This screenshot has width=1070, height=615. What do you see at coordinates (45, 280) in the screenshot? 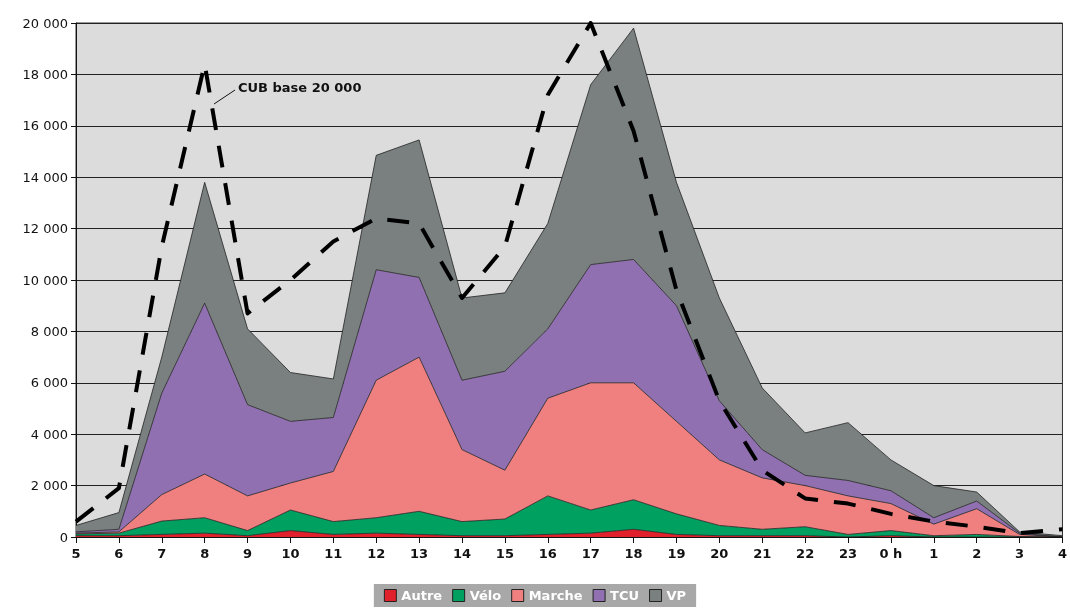
I see `y-tick-label: 10 000` at bounding box center [45, 280].